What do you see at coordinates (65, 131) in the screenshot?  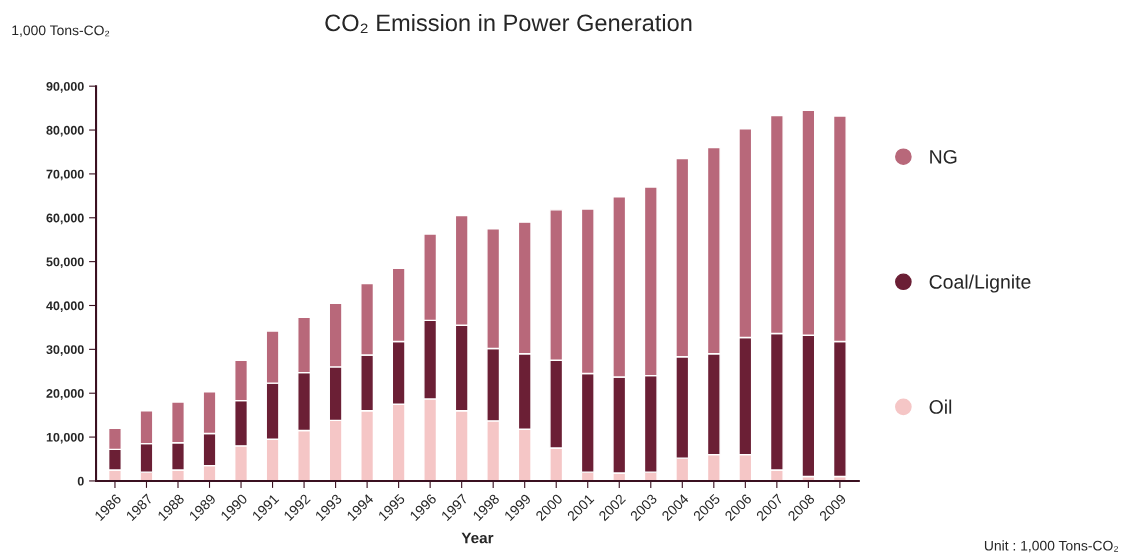 I see `y-tick-label: 80,000` at bounding box center [65, 131].